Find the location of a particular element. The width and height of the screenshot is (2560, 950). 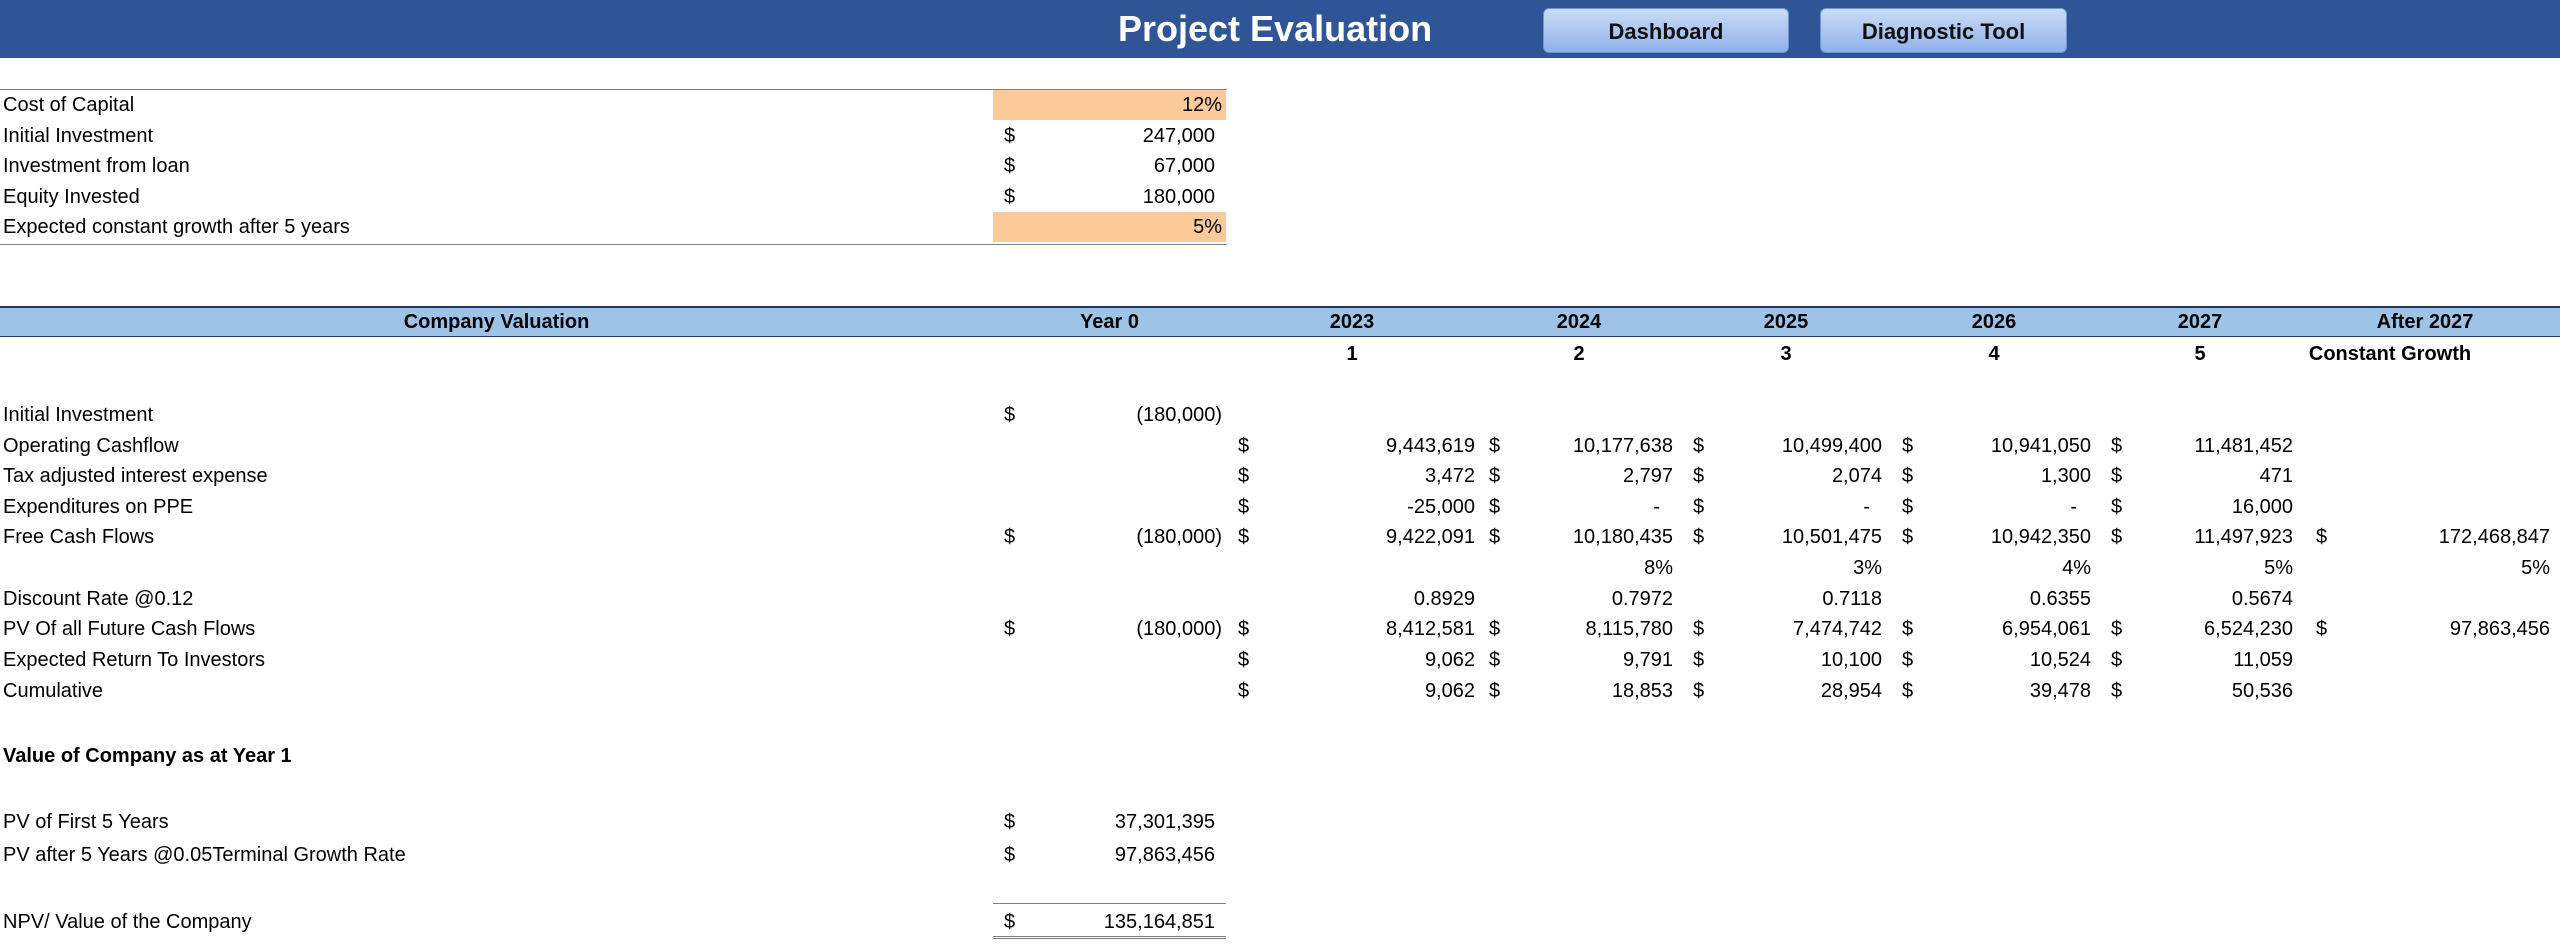

discount-factor: 0.7972 is located at coordinates (1642, 599).